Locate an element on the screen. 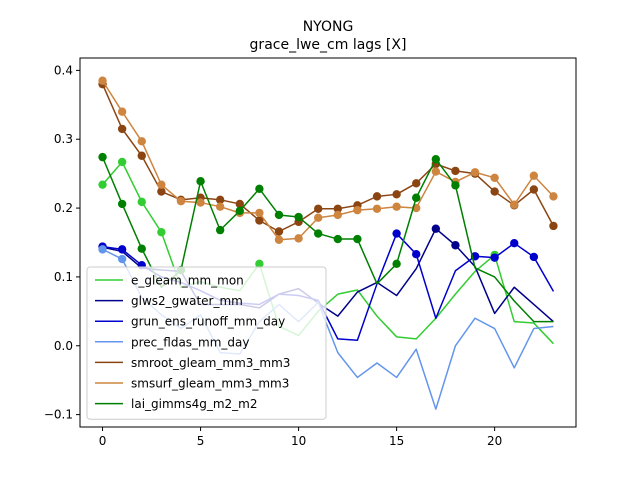  legend-label: smroot_gleam_mm3_mm3 is located at coordinates (210, 363).